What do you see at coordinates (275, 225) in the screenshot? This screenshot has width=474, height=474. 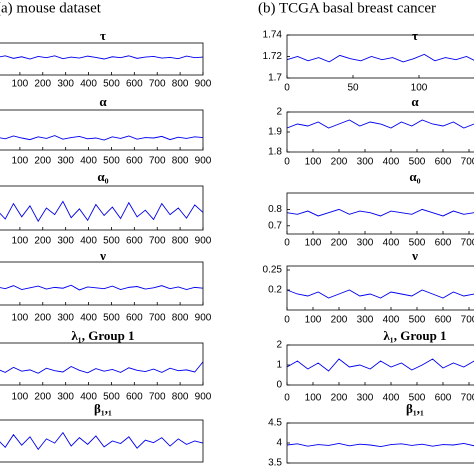 I see `y-tick-label: 0.7` at bounding box center [275, 225].